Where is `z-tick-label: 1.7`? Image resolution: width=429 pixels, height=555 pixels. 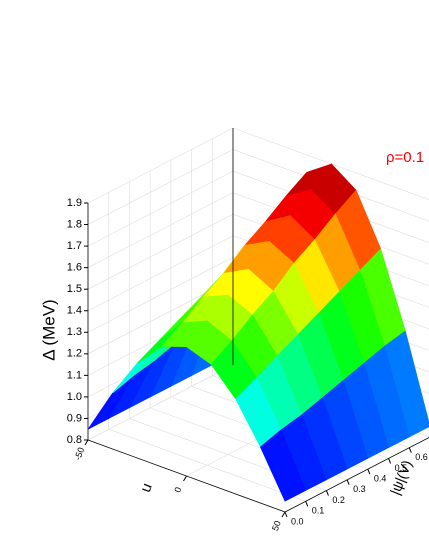
z-tick-label: 1.7 is located at coordinates (74, 246).